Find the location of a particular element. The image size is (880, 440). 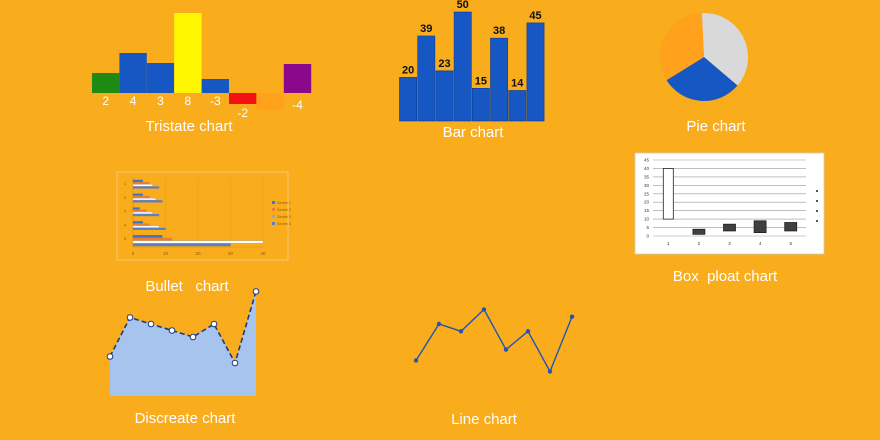

bullet-x-tick-20: 20 is located at coordinates (198, 253).